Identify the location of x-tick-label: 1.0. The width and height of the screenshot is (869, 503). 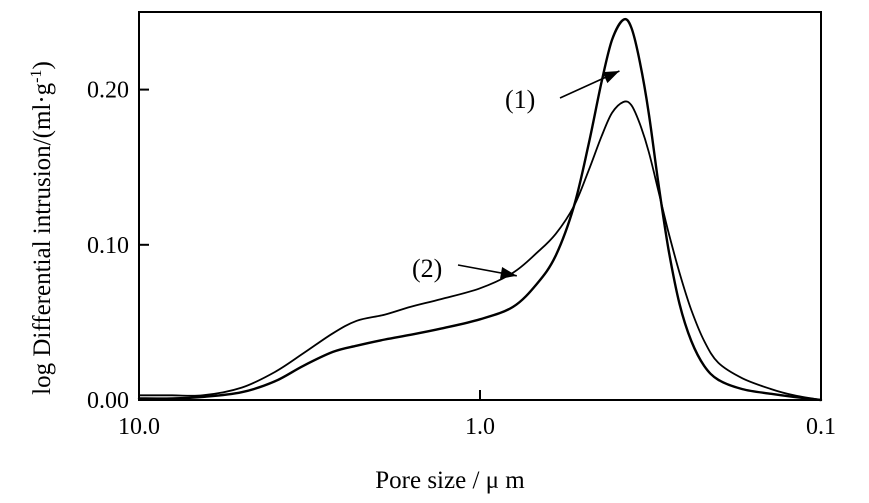
(480, 427).